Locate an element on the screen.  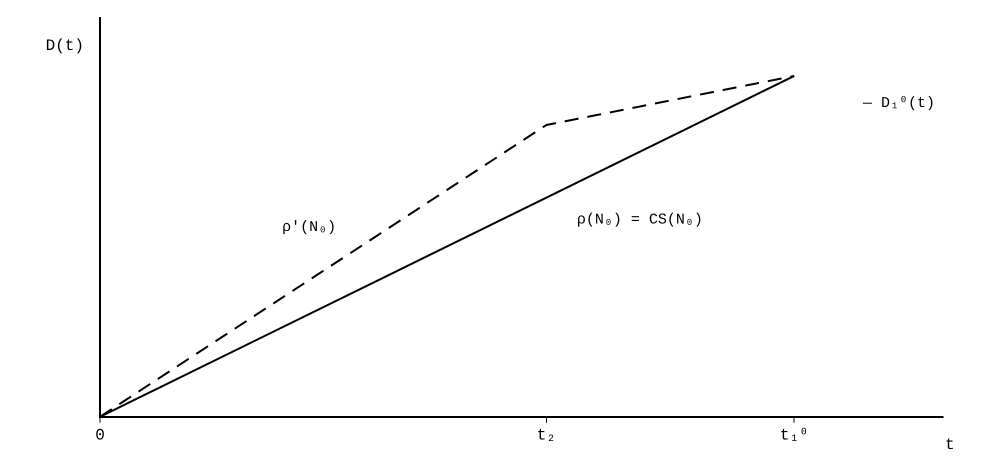
x-tick-label: 0 is located at coordinates (100, 435).